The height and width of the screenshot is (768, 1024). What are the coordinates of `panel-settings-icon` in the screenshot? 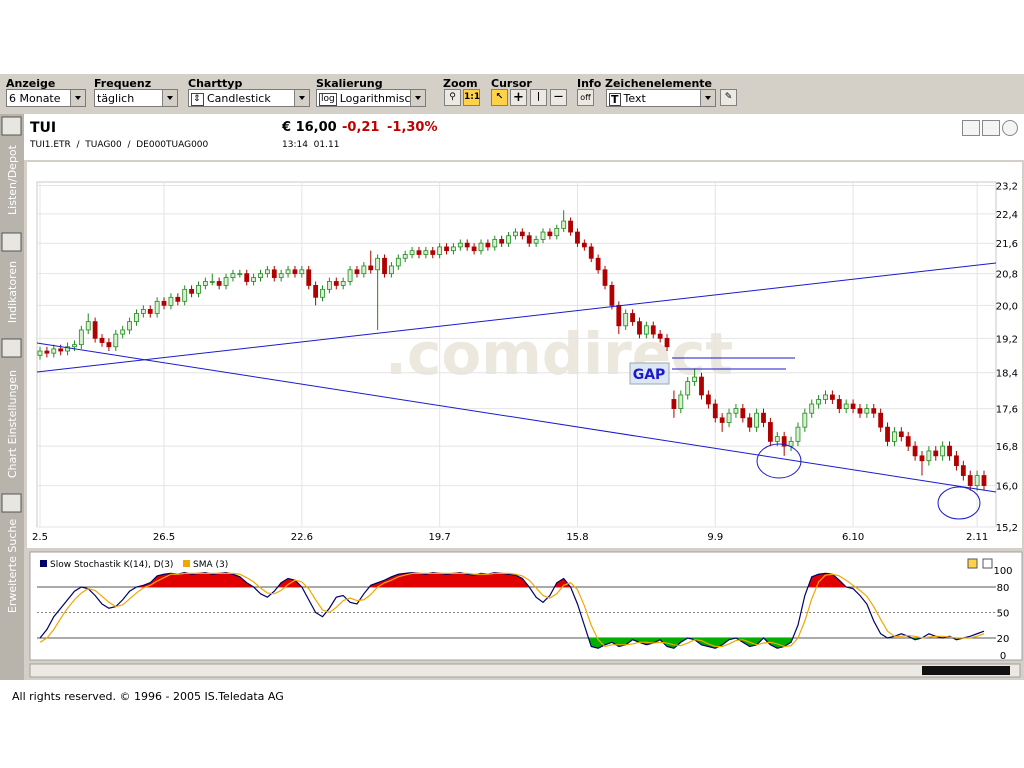 It's located at (972, 563).